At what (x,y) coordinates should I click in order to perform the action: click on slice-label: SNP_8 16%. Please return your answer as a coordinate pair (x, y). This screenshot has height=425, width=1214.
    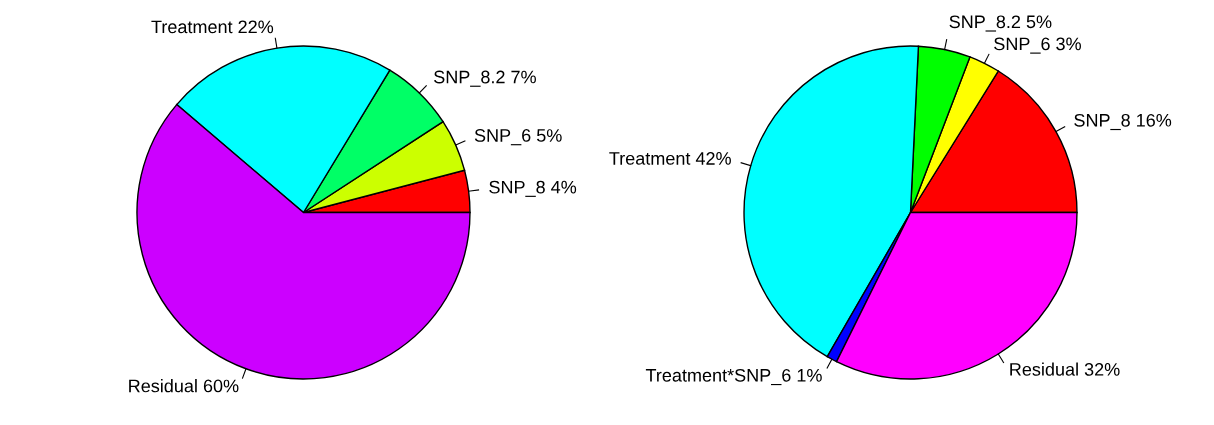
    Looking at the image, I should click on (1123, 122).